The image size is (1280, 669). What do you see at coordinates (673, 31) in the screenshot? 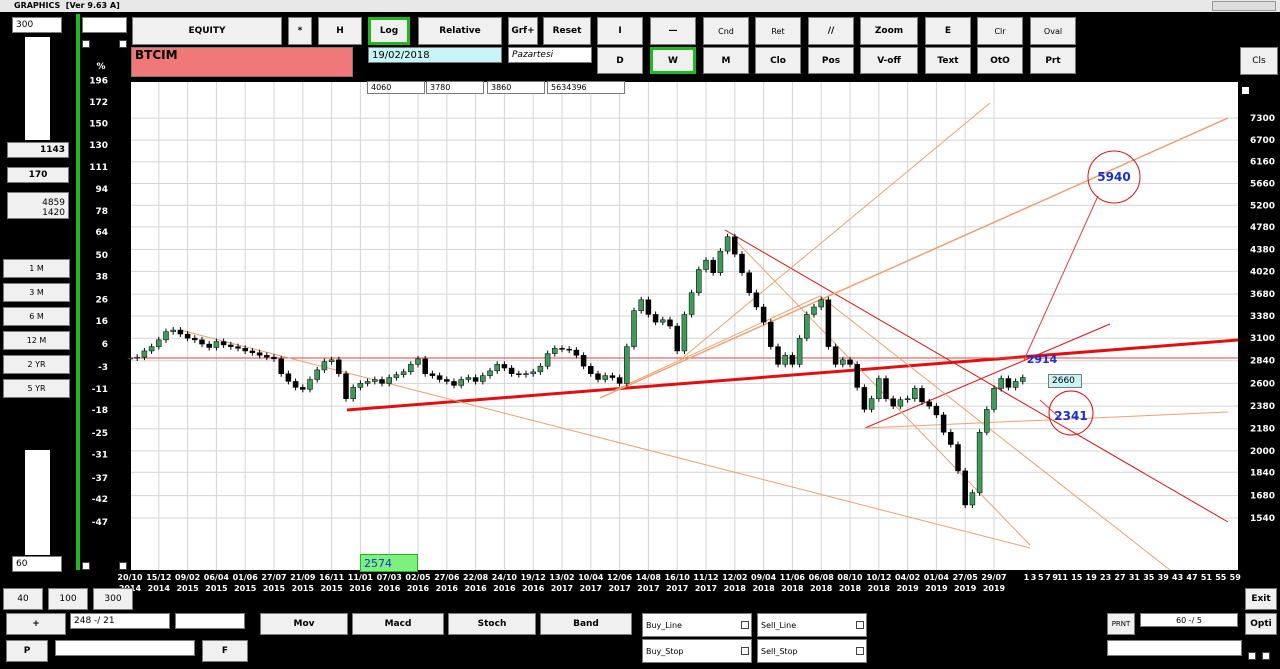
I see `toolbar-button: —` at bounding box center [673, 31].